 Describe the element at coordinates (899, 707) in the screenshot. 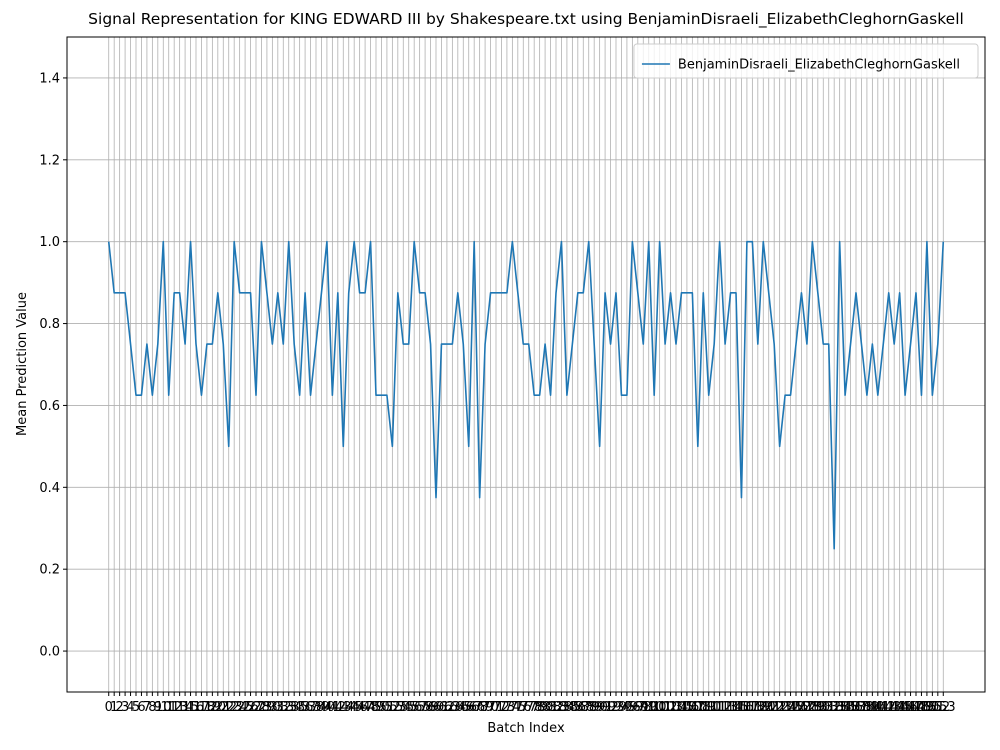

I see `x-tick-label: 145` at that location.